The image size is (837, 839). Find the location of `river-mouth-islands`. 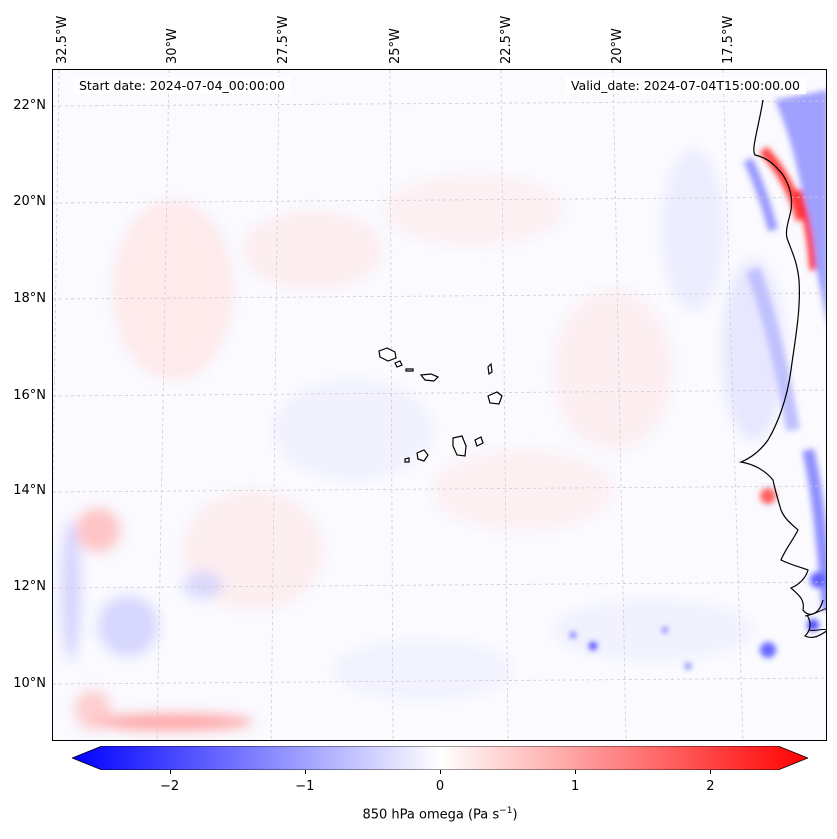

river-mouth-islands is located at coordinates (815, 620).